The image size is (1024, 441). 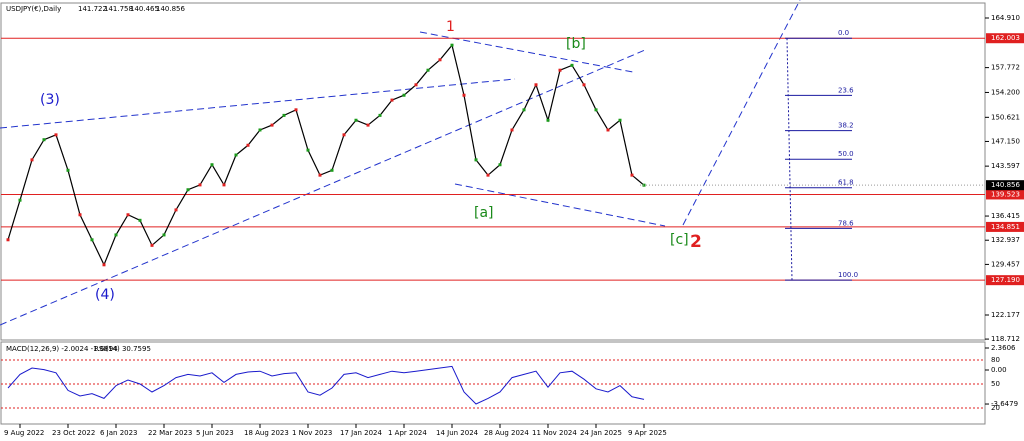 I want to click on y-tick-label: 164.910, so click(x=1005, y=18).